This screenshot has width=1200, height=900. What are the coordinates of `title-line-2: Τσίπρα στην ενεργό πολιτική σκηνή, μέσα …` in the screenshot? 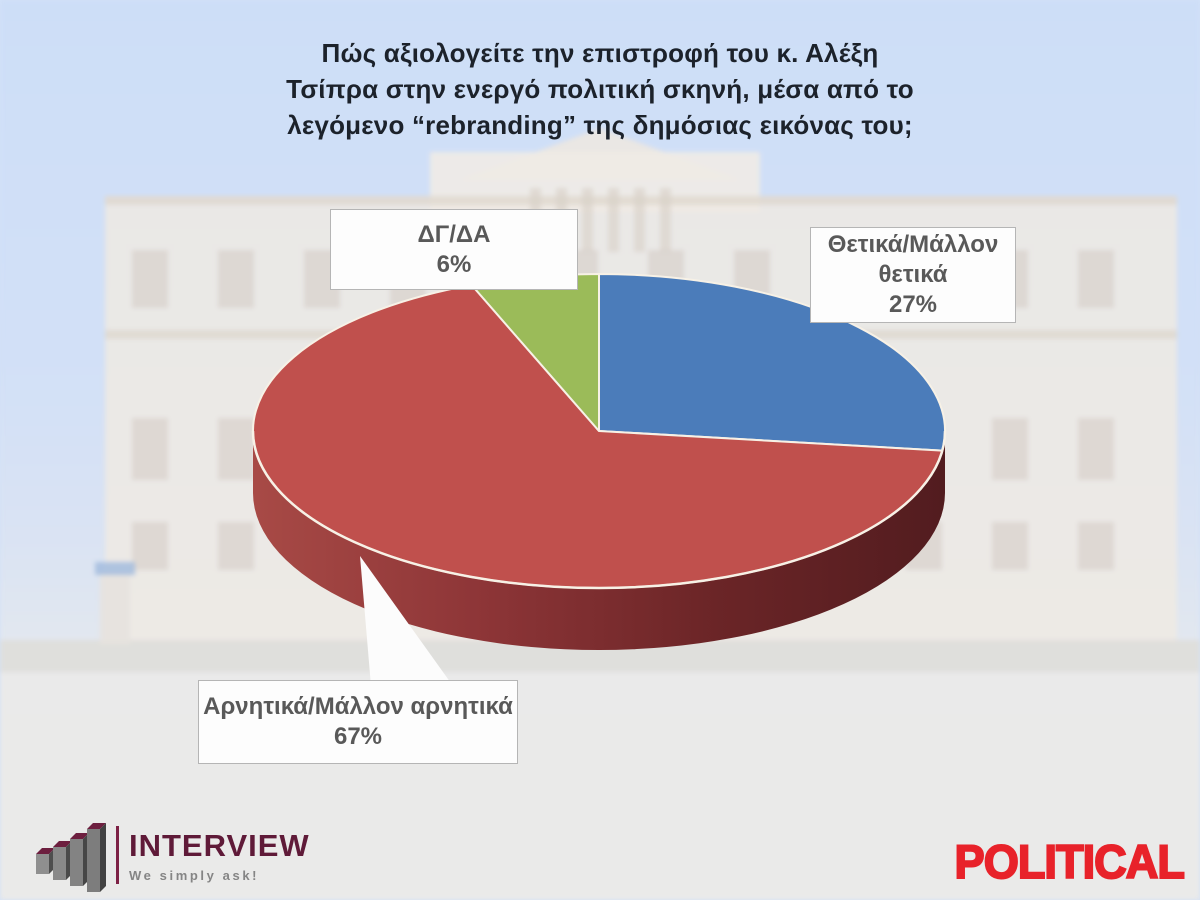 It's located at (600, 88).